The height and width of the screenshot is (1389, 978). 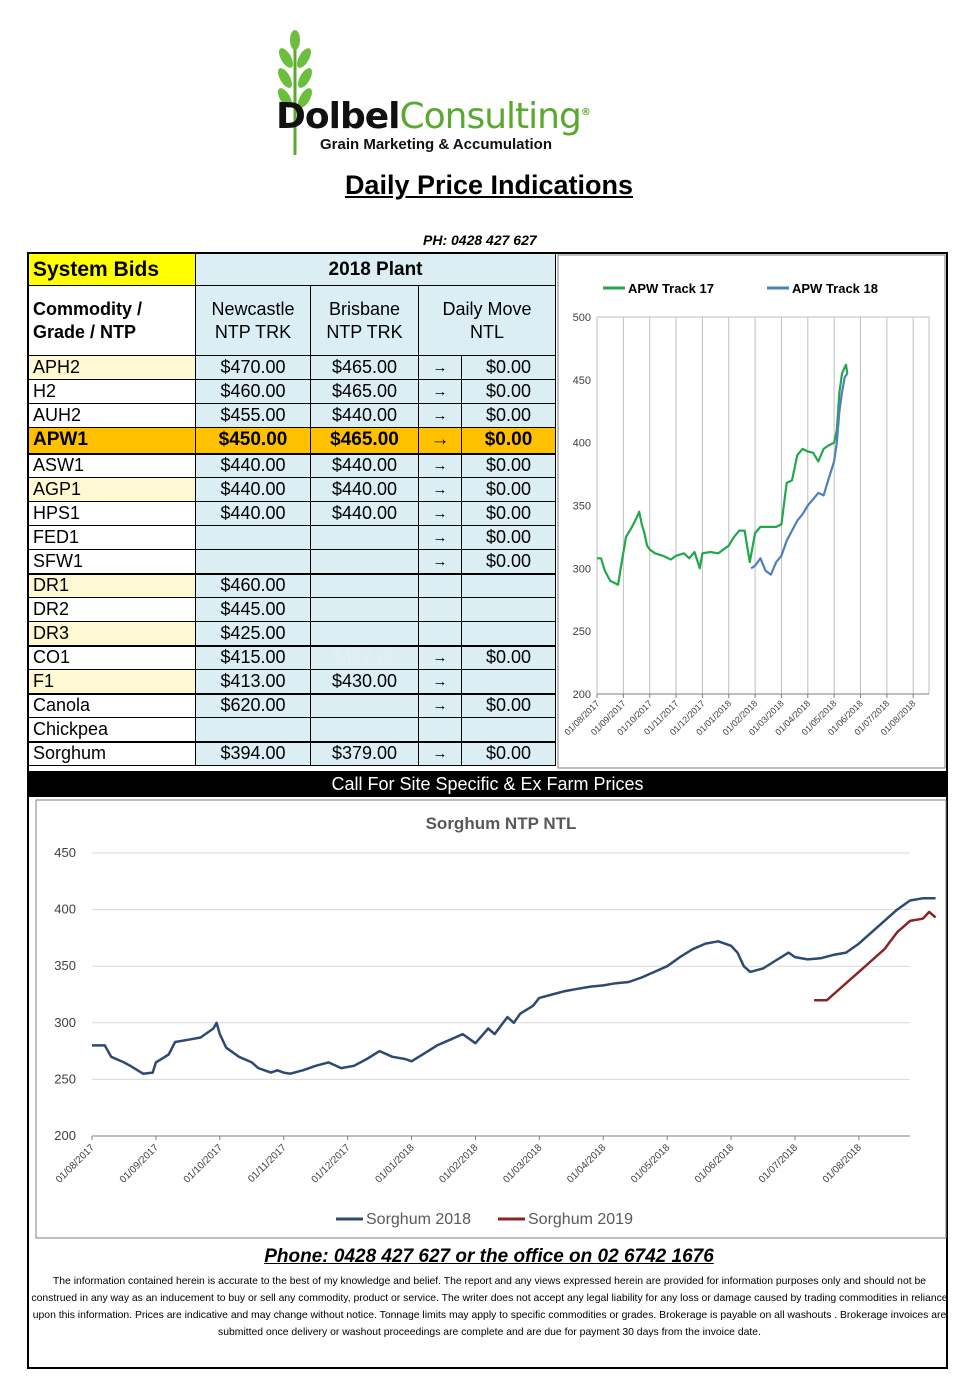 I want to click on legend-label: Sorghum 2019, so click(x=580, y=1219).